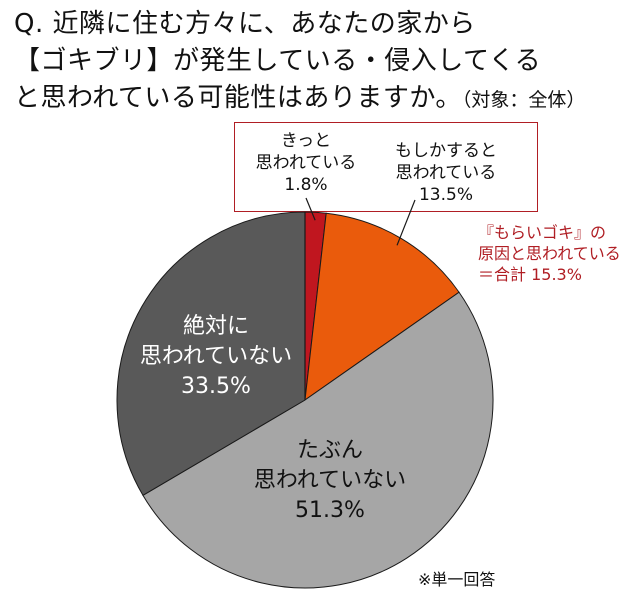 This screenshot has height=607, width=640. I want to click on label-kitto: きっと 思われている 1.8%, so click(306, 163).